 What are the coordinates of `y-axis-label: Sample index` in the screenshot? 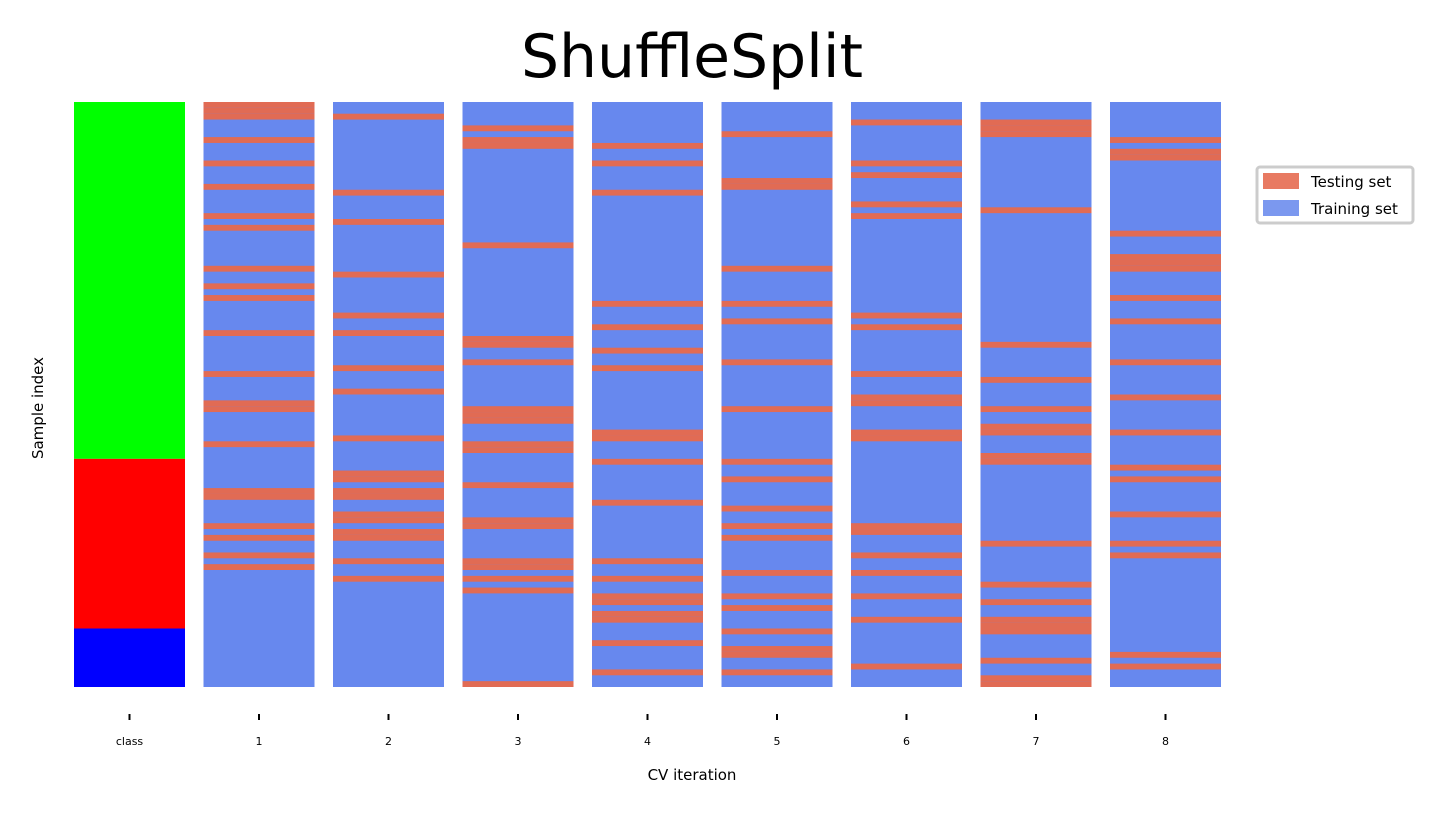 It's located at (38, 408).